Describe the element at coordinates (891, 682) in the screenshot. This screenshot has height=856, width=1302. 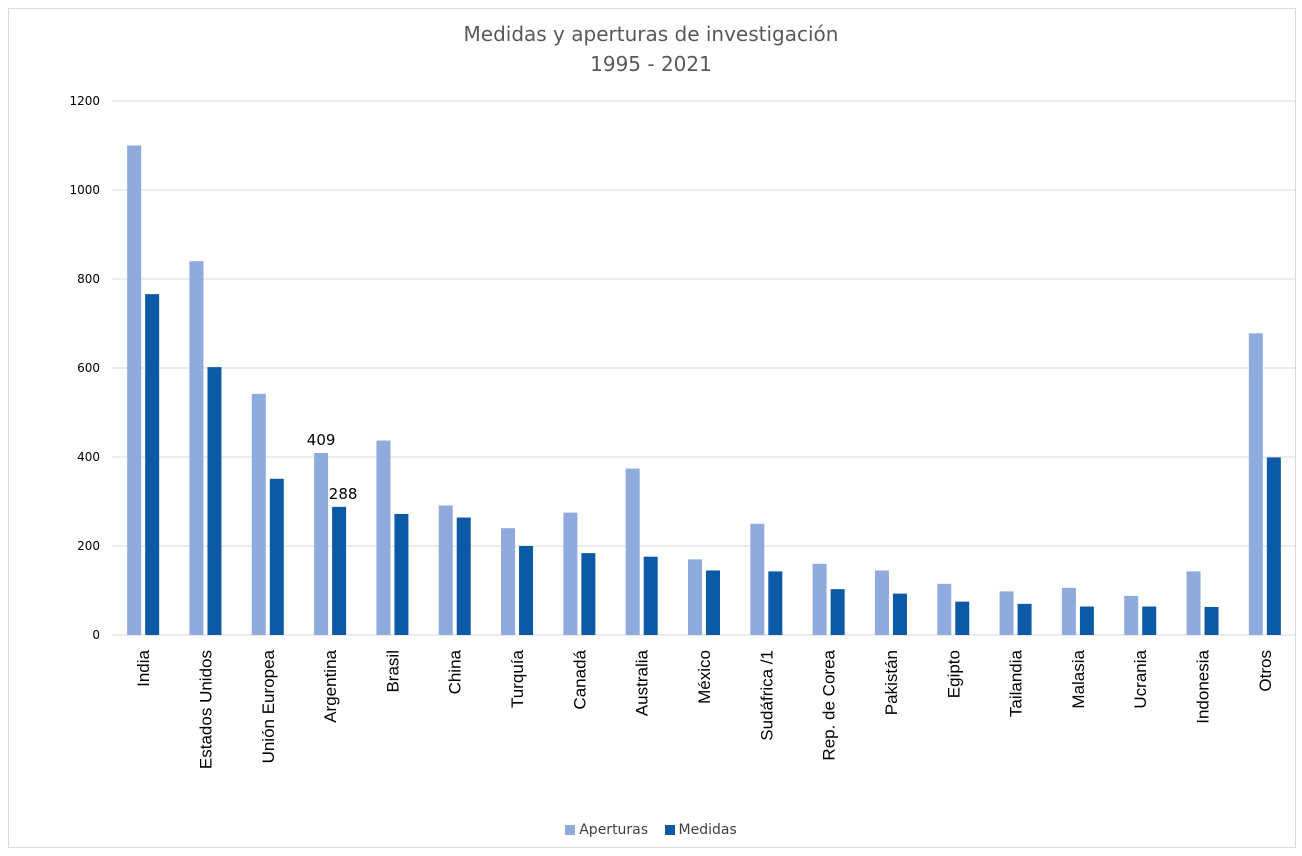
I see `x-tick-label: Pakistán` at that location.